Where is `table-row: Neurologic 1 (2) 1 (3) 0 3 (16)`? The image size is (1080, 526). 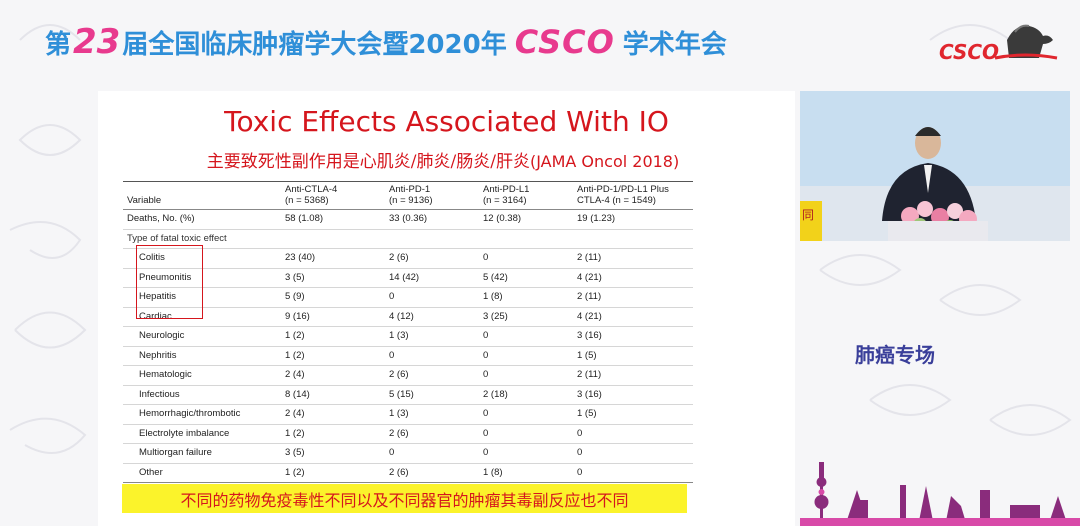 table-row: Neurologic 1 (2) 1 (3) 0 3 (16) is located at coordinates (408, 336).